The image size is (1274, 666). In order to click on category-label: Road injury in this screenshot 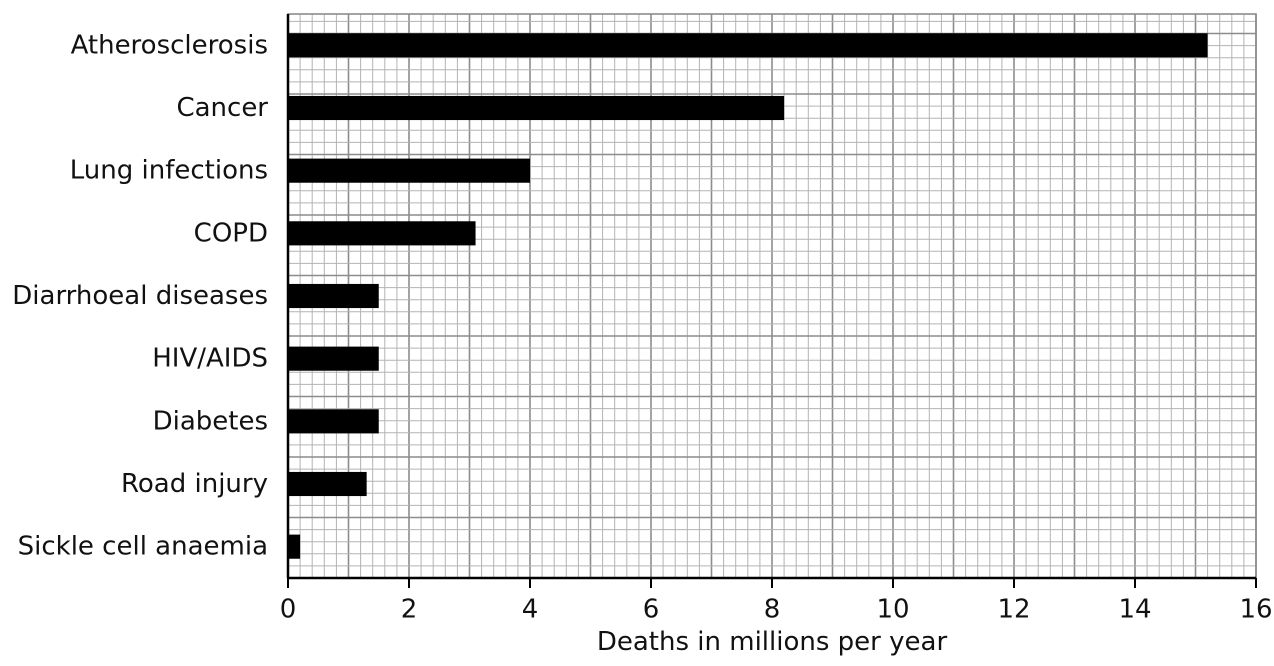, I will do `click(194, 484)`.